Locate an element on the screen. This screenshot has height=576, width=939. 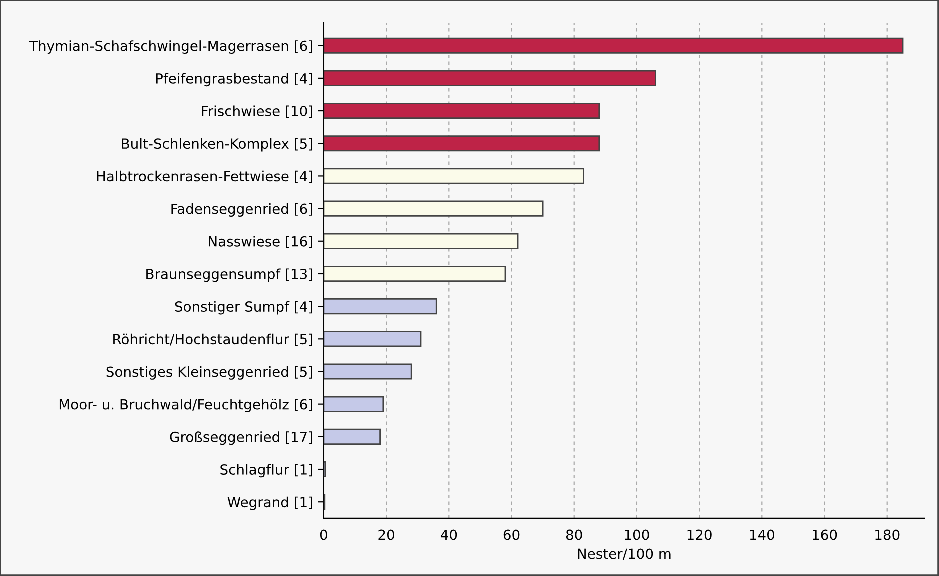
x-tick-label: 0 is located at coordinates (324, 535).